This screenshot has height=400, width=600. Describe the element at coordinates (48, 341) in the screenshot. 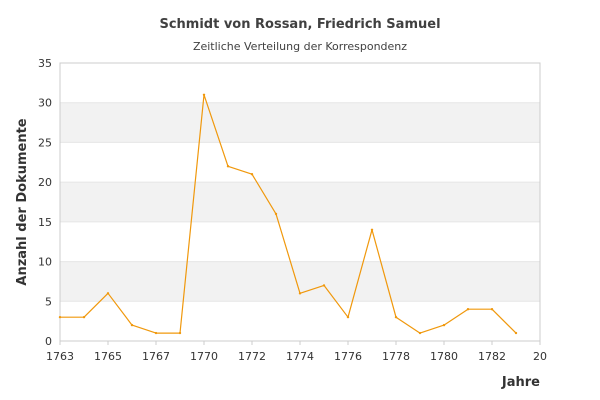

I see `y-tick-label: 0` at that location.